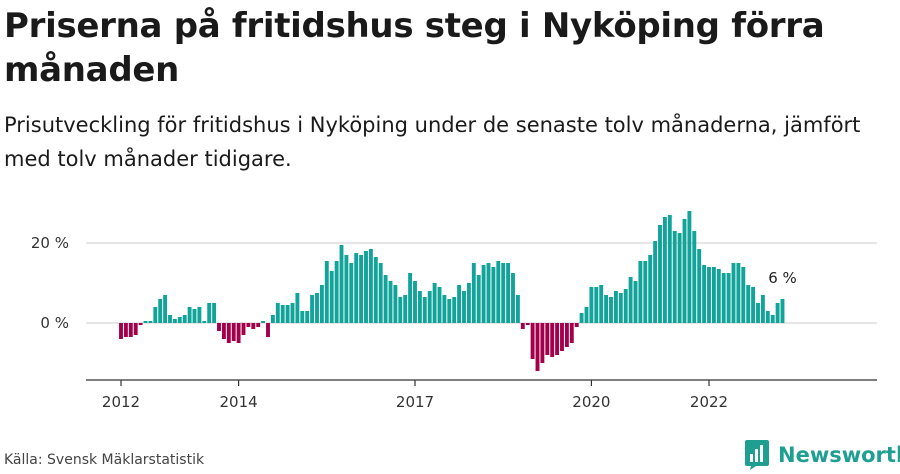 The width and height of the screenshot is (900, 474). Describe the element at coordinates (415, 402) in the screenshot. I see `x-tick-label: 2017` at that location.